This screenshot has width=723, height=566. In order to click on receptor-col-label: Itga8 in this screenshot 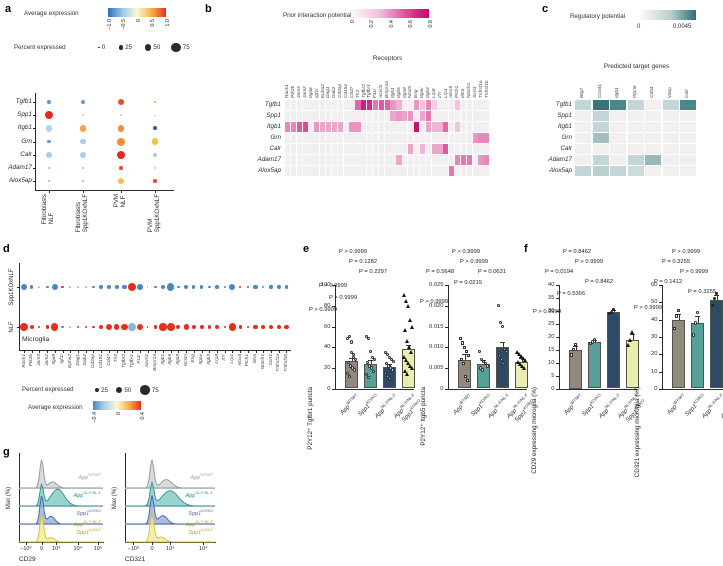, I will do `click(55, 359)`.